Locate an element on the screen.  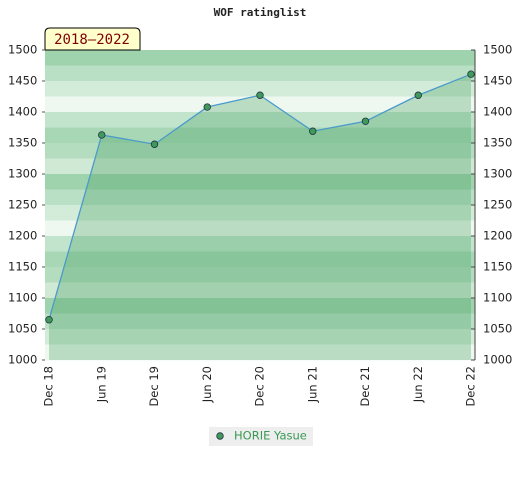
y-tick-label: 1200 is located at coordinates (22, 236).